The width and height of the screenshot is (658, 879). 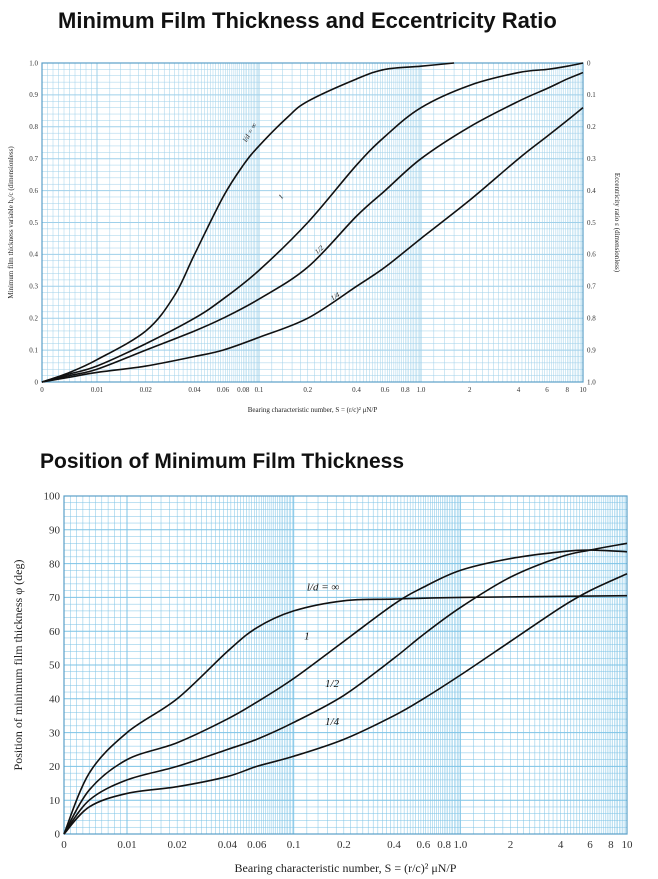 What do you see at coordinates (33, 191) in the screenshot?
I see `y-tick-label: 0.6` at bounding box center [33, 191].